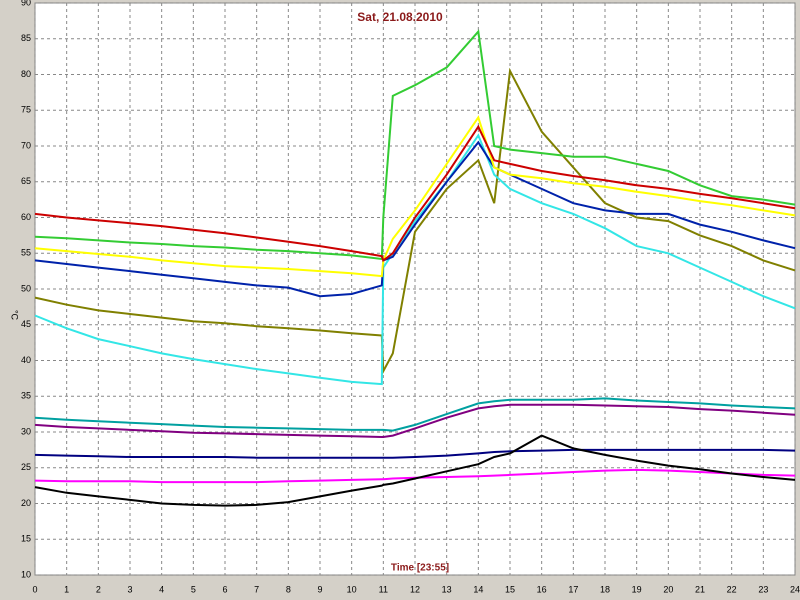  I want to click on x-tick-label: 6, so click(224, 589).